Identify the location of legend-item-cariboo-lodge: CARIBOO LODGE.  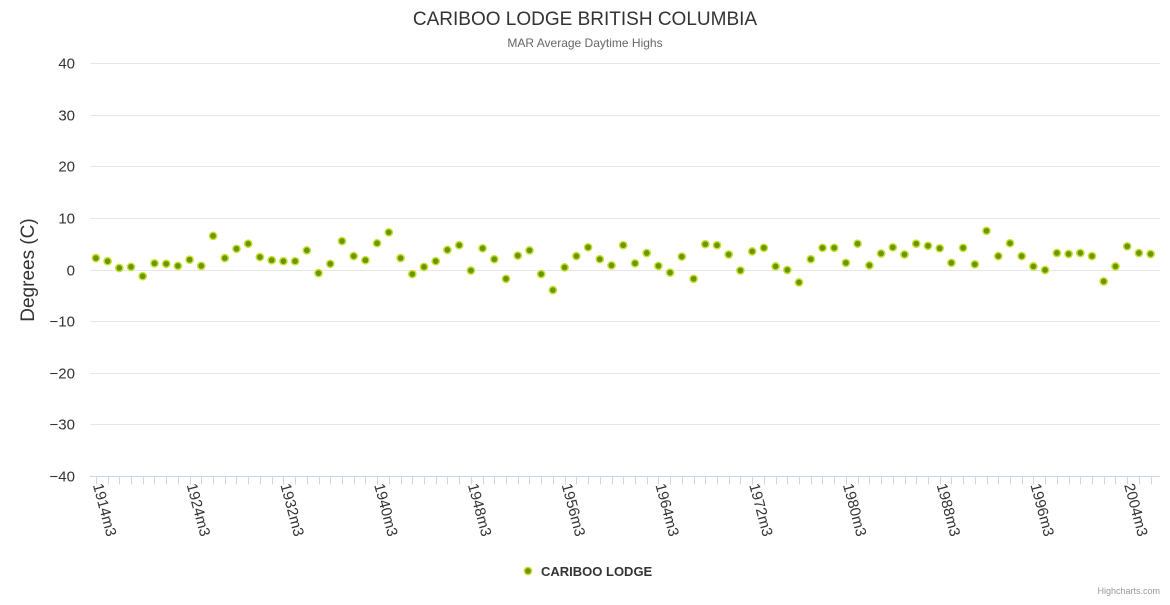
(597, 571).